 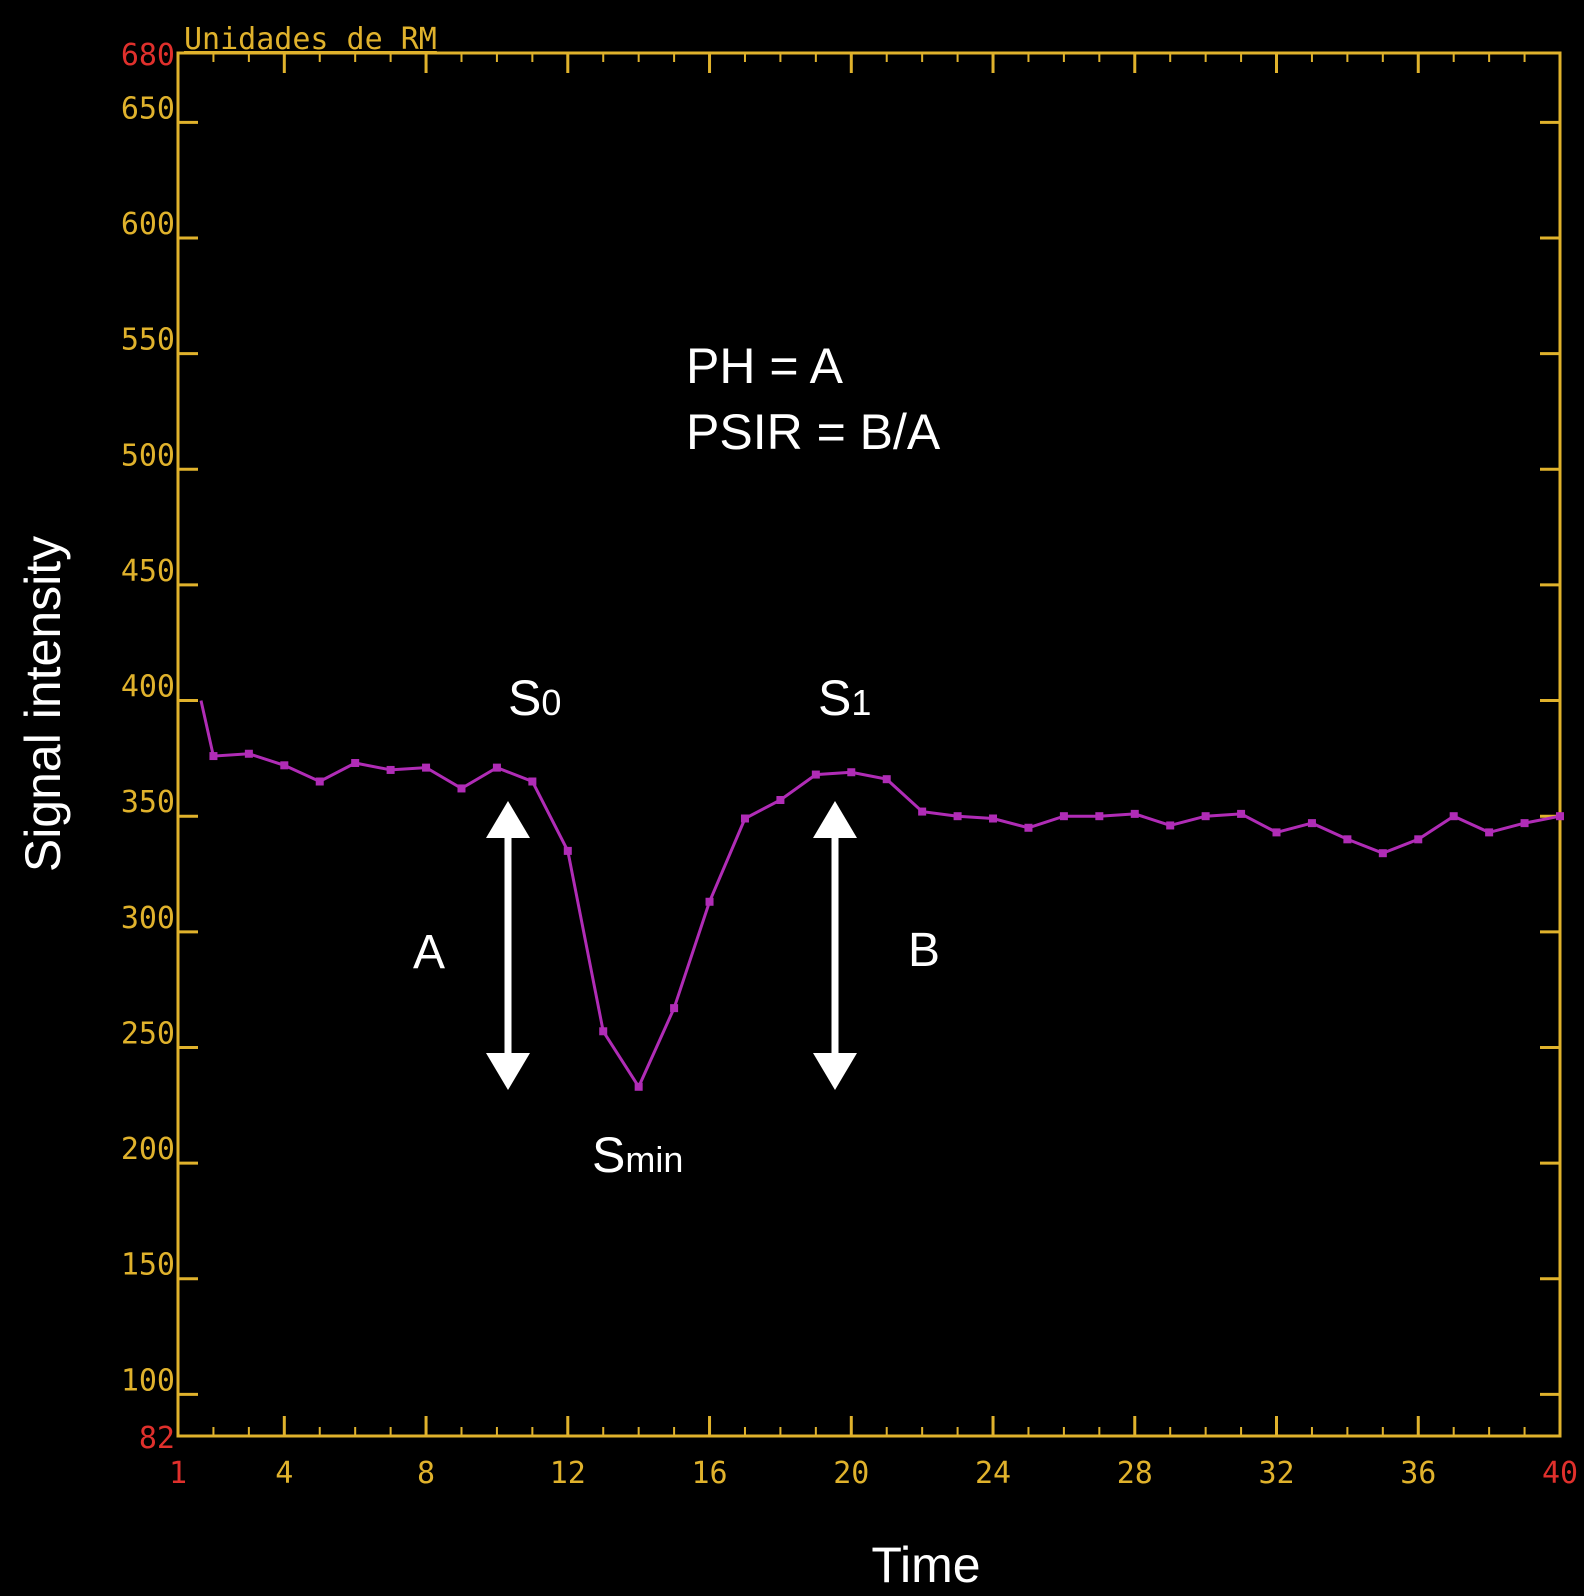 I want to click on arrow-b-label: B, so click(x=924, y=950).